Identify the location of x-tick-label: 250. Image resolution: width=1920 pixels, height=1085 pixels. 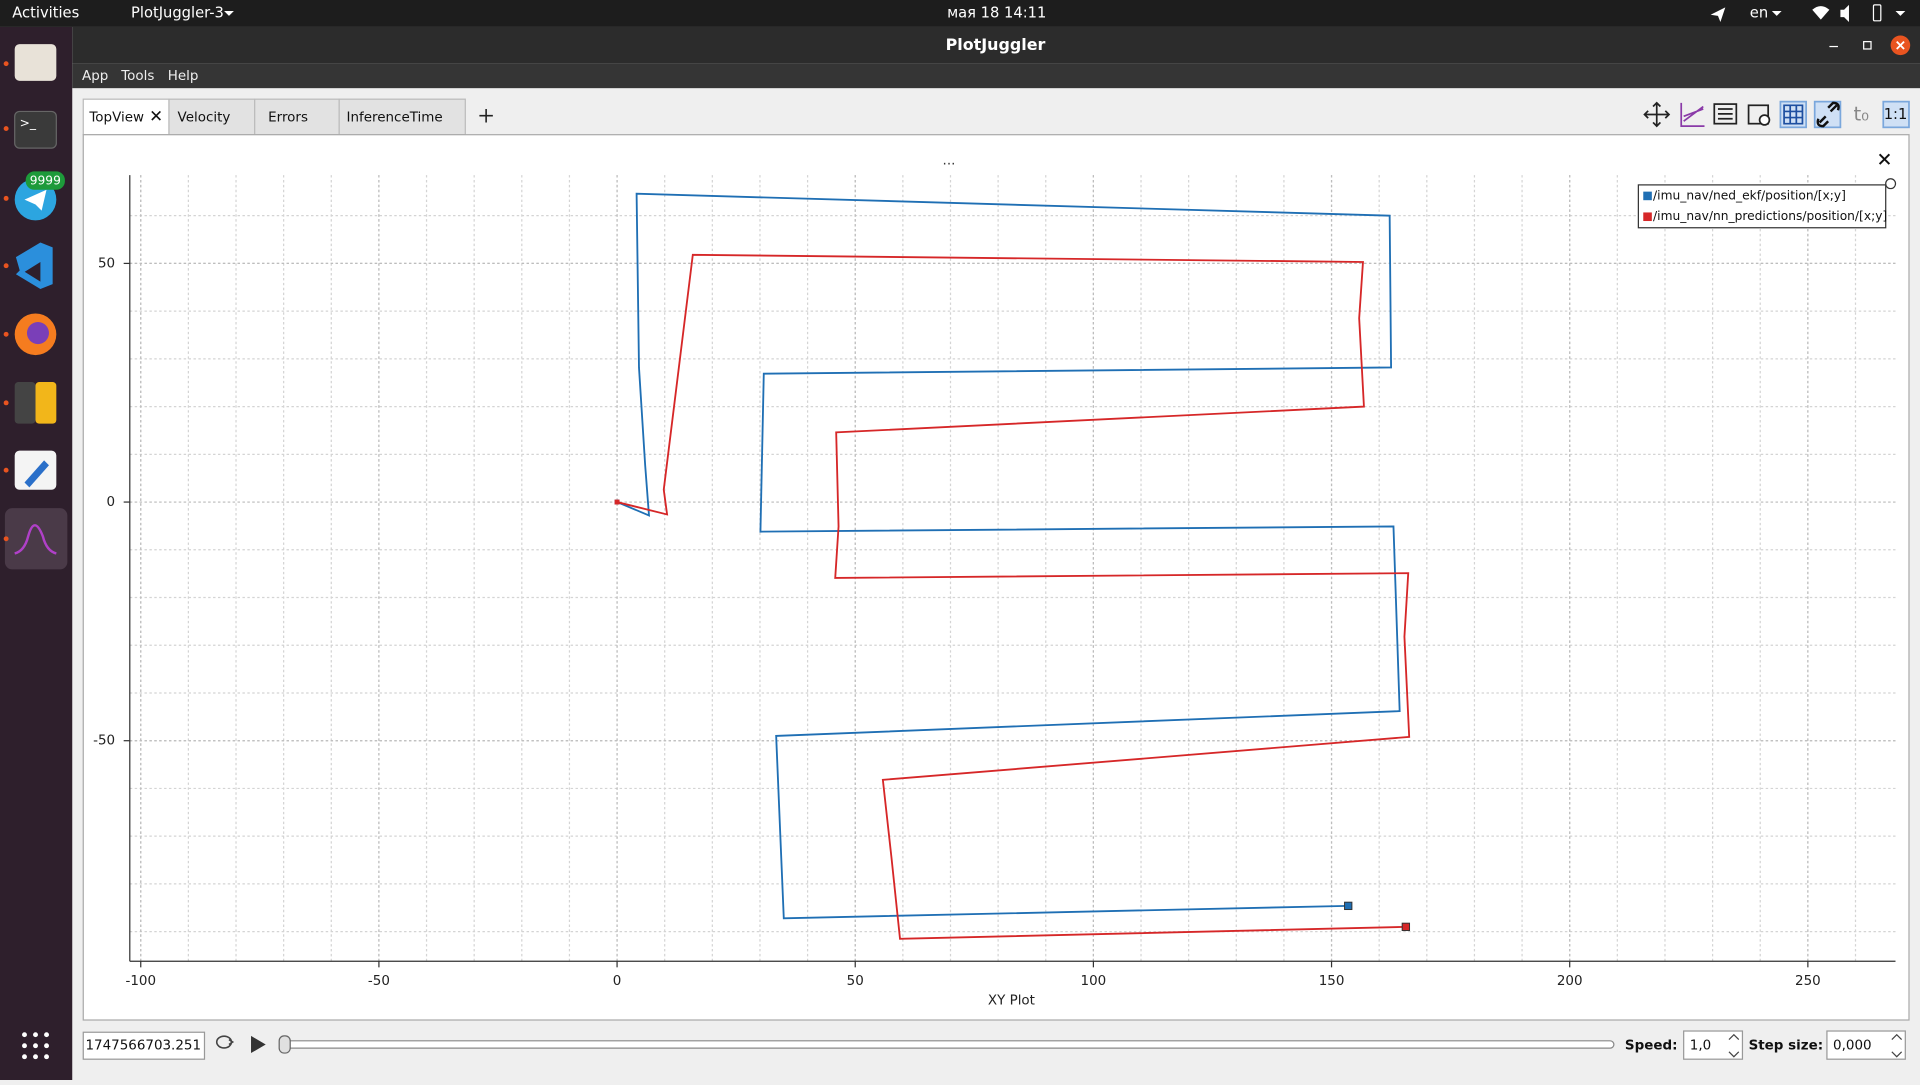
(1808, 981).